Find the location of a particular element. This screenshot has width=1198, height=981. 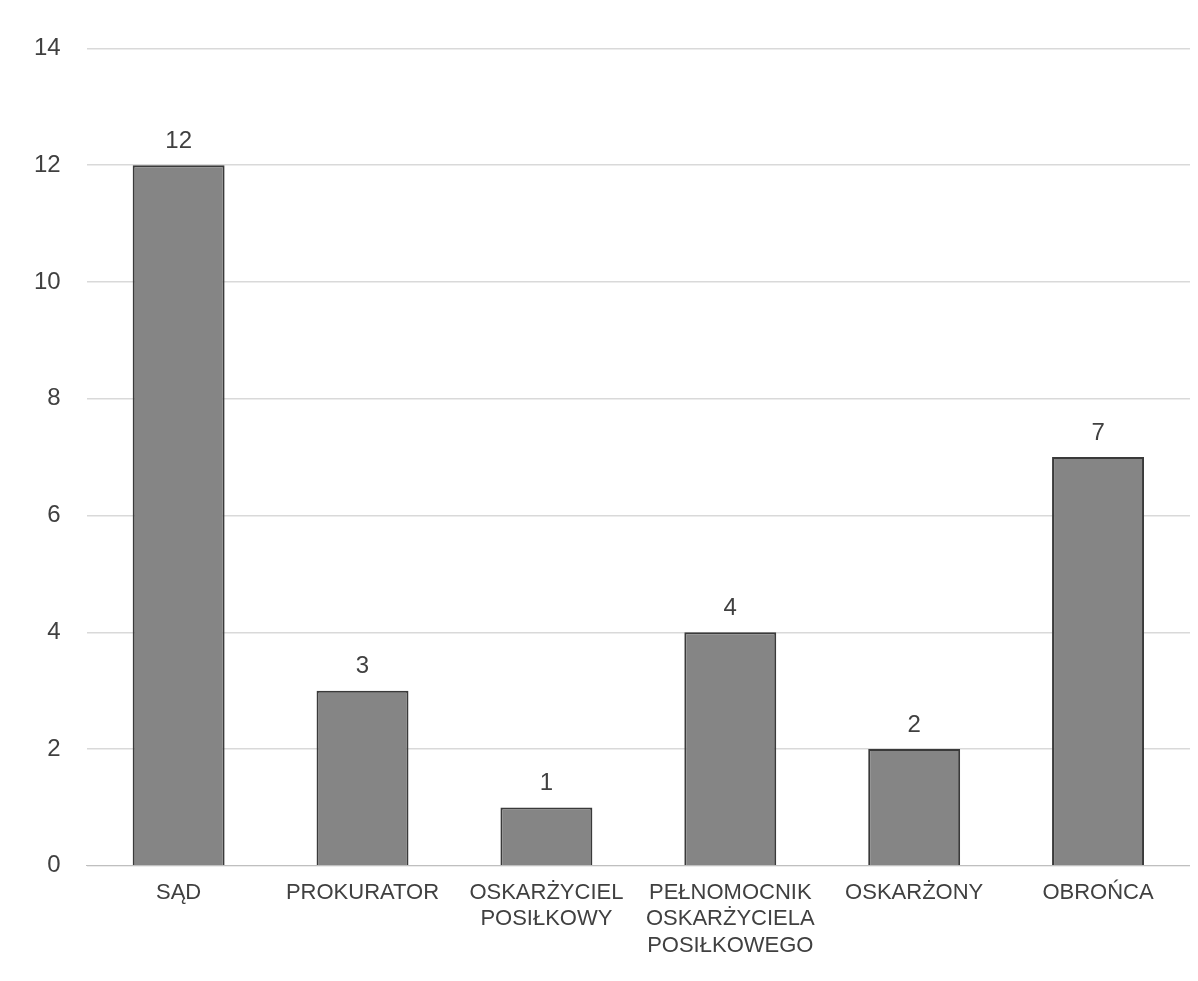

y-tick-label: 6 is located at coordinates (54, 514).